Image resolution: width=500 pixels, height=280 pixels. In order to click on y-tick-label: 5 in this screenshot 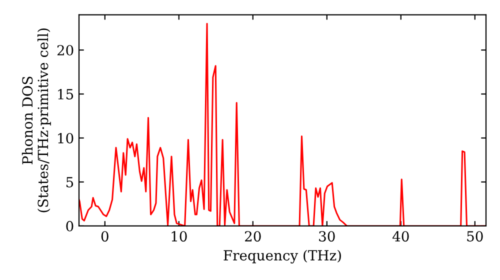, I will do `click(70, 182)`.